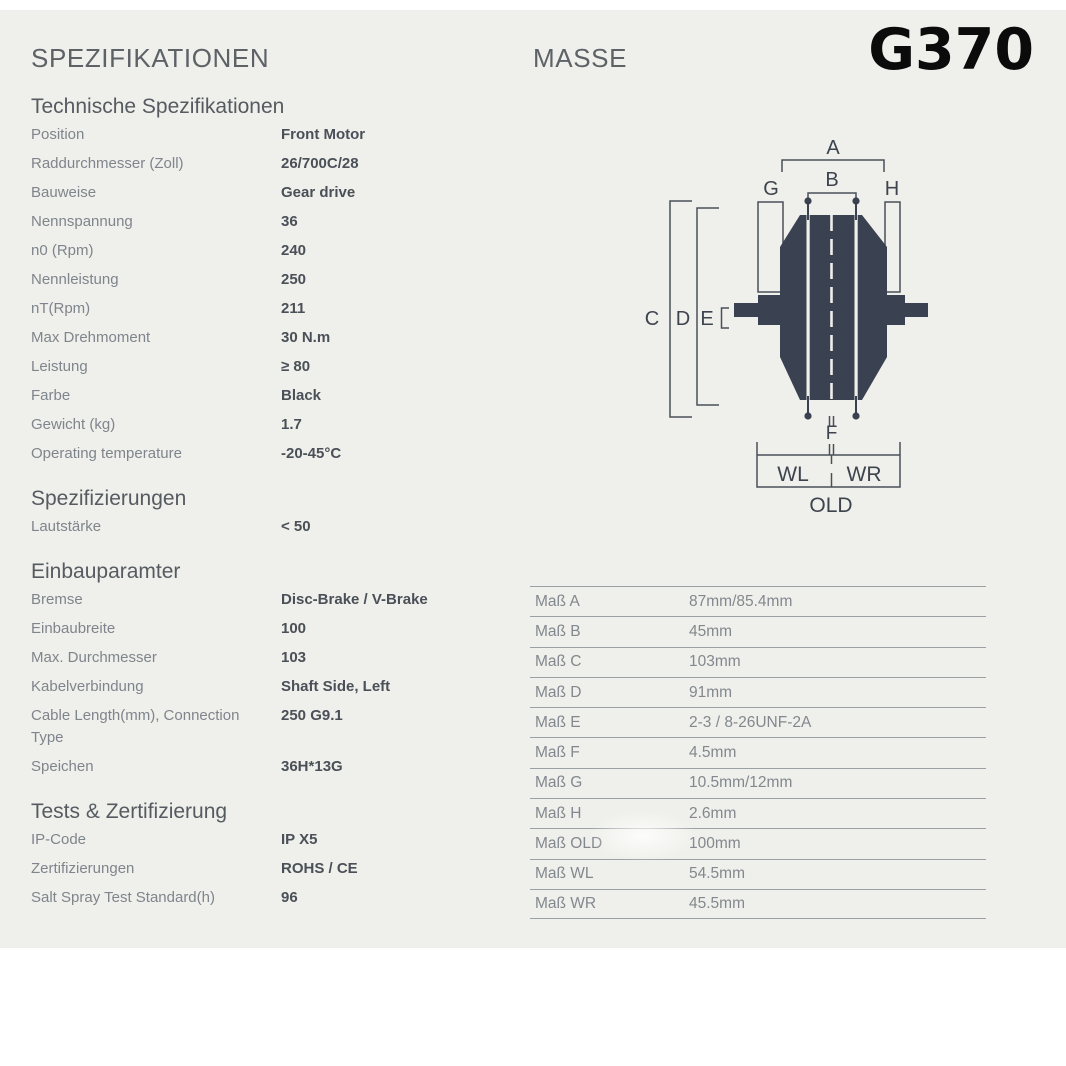 The width and height of the screenshot is (1066, 1066). Describe the element at coordinates (758, 813) in the screenshot. I see `dimension-row: Maß H 2.6mm` at that location.